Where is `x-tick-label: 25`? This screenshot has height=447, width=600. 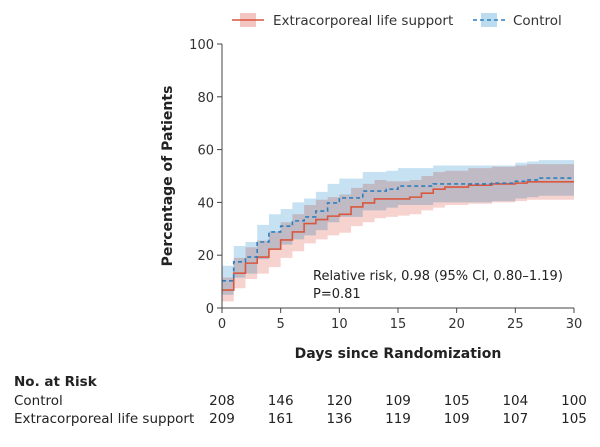
x-tick-label: 25 is located at coordinates (515, 324).